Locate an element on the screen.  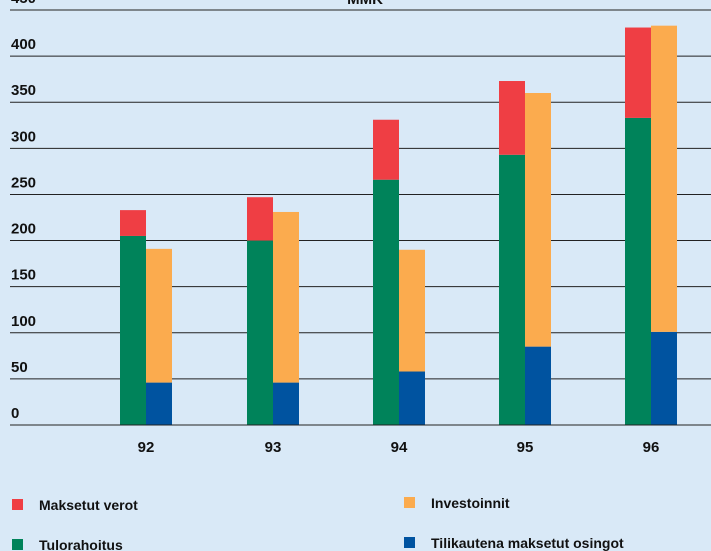
x-tick-label: 93 is located at coordinates (273, 447).